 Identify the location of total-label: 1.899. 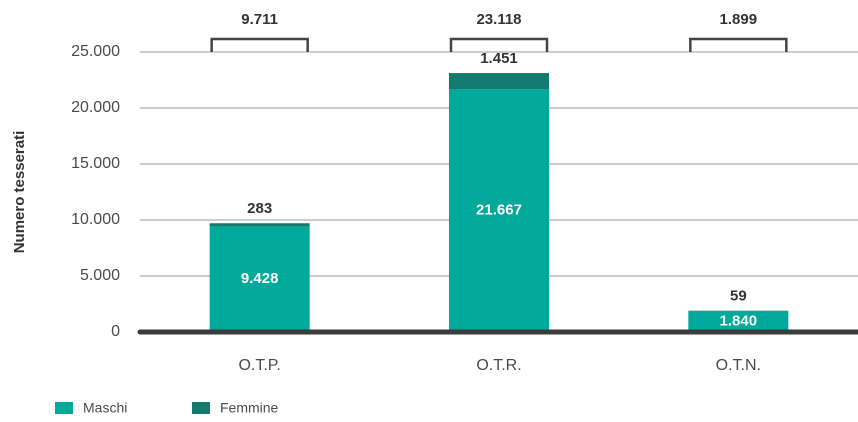
(739, 19).